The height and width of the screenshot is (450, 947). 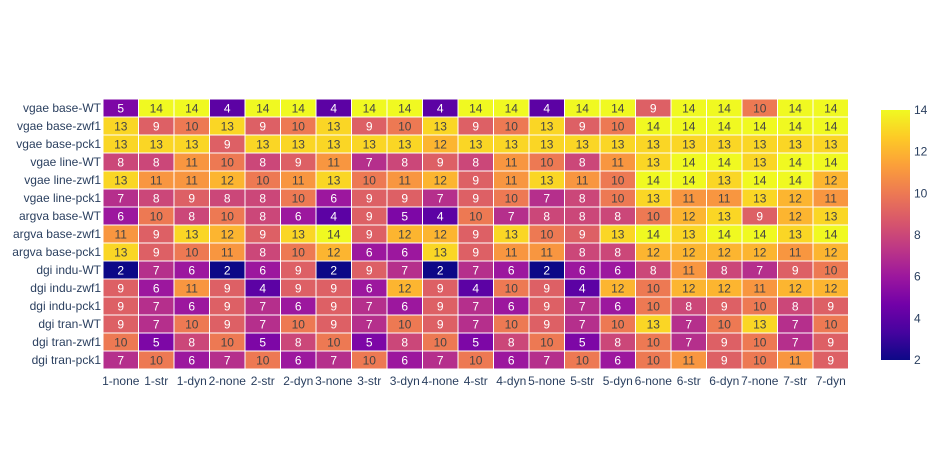 I want to click on colorbar-tick-label: 2, so click(x=917, y=360).